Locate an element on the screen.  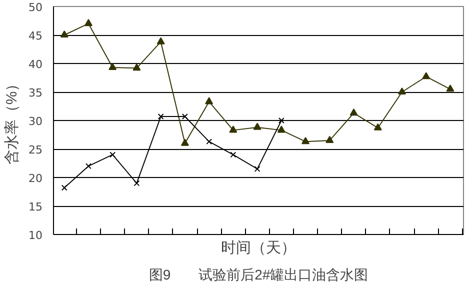
y-tick-label: 50 is located at coordinates (35, 7).